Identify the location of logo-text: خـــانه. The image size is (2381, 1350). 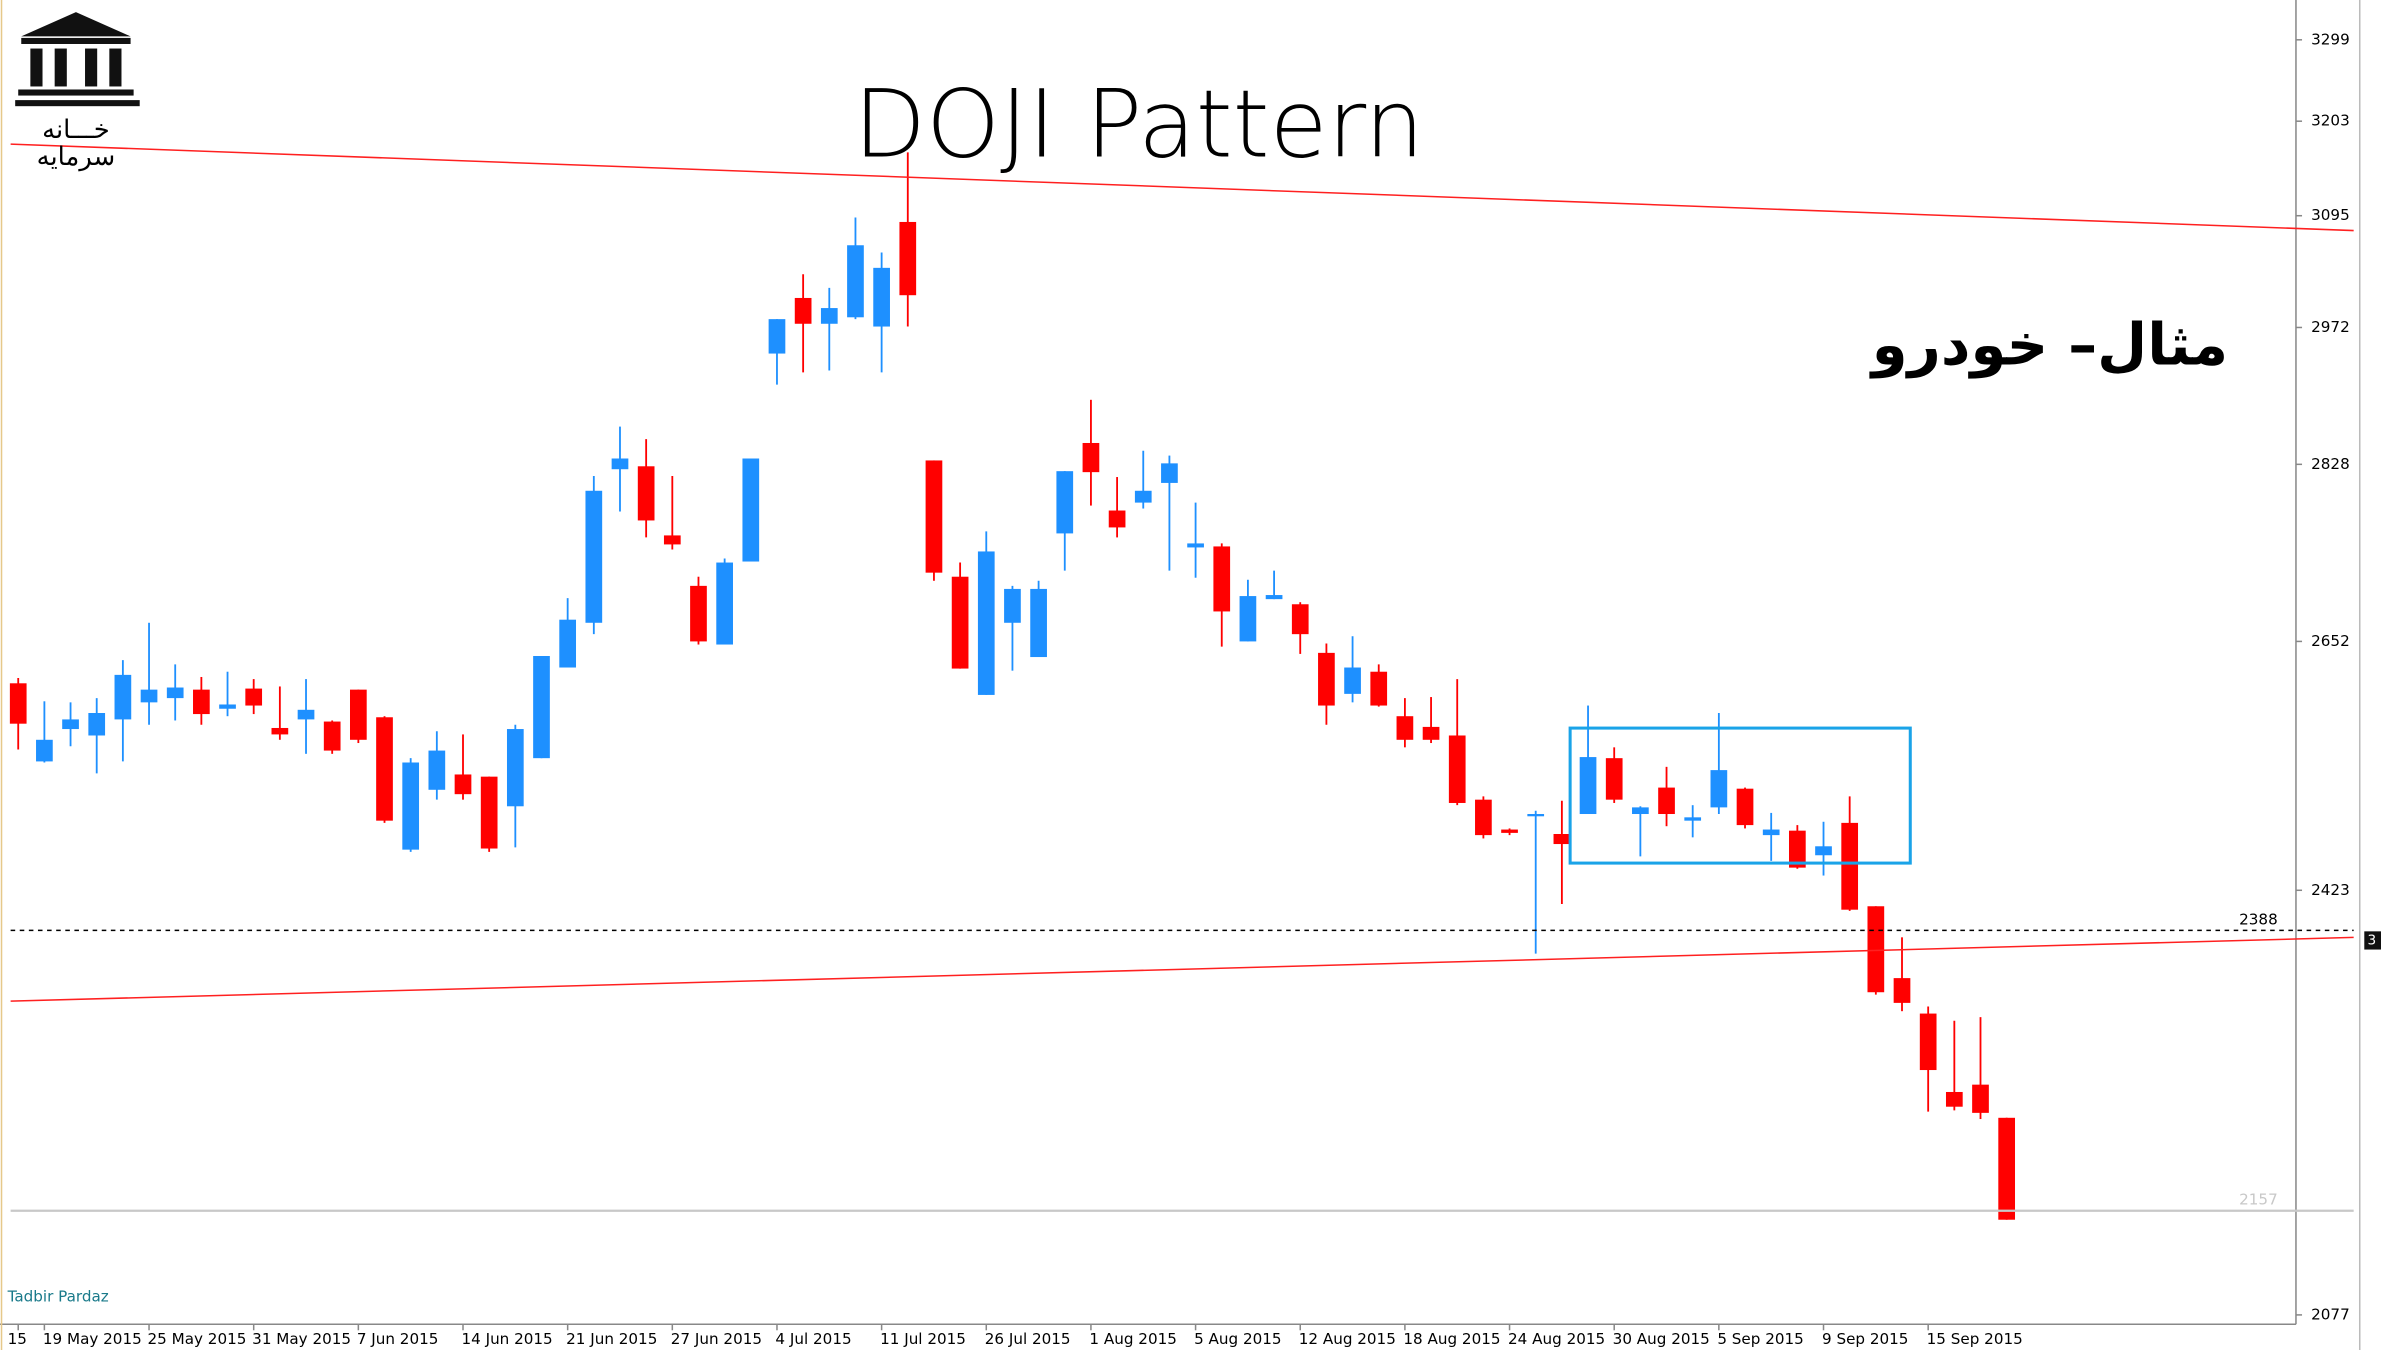
(76, 130).